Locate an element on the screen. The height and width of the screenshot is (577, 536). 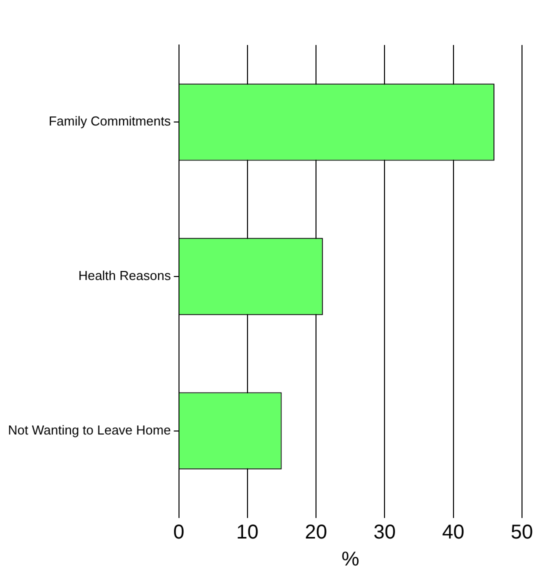
x-tick-label: 0 is located at coordinates (178, 533).